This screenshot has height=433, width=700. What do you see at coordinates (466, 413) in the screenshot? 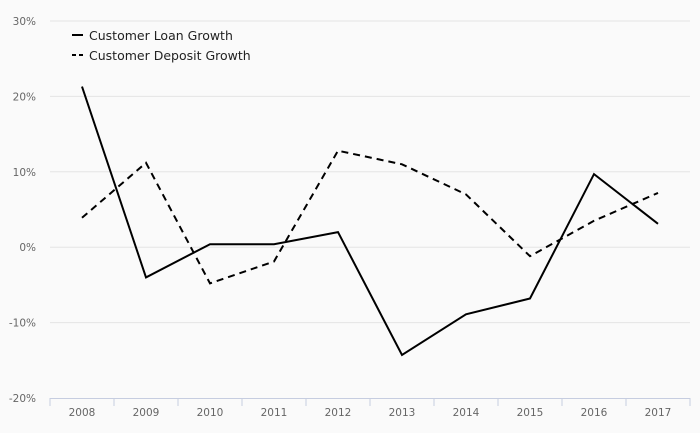
I see `x-tick-label-2014: 2014` at bounding box center [466, 413].